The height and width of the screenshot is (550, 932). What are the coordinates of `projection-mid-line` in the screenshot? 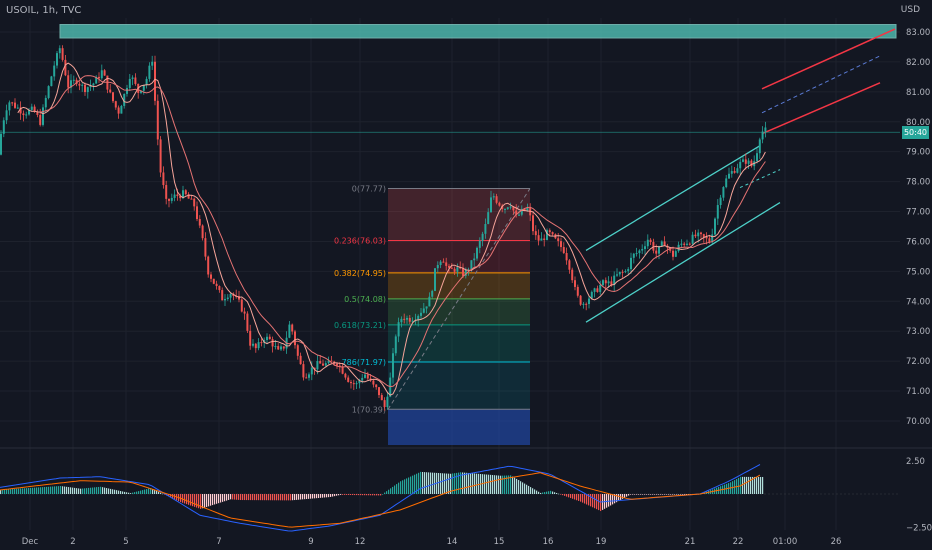 It's located at (821, 84).